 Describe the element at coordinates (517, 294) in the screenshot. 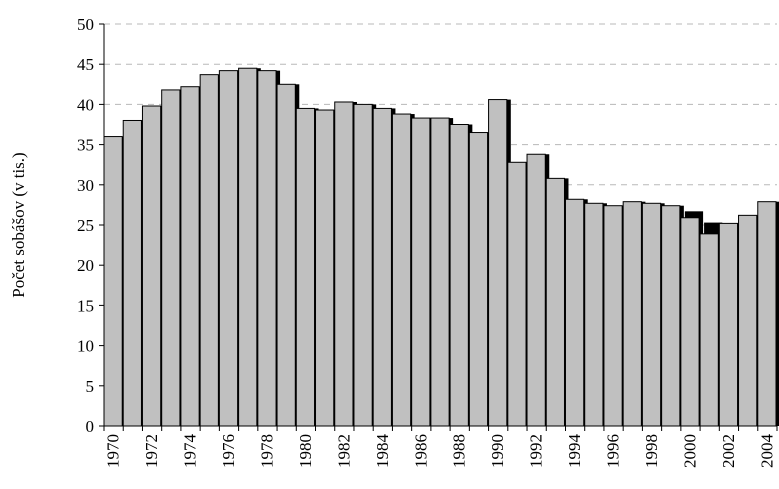

I see `bar-1991` at that location.